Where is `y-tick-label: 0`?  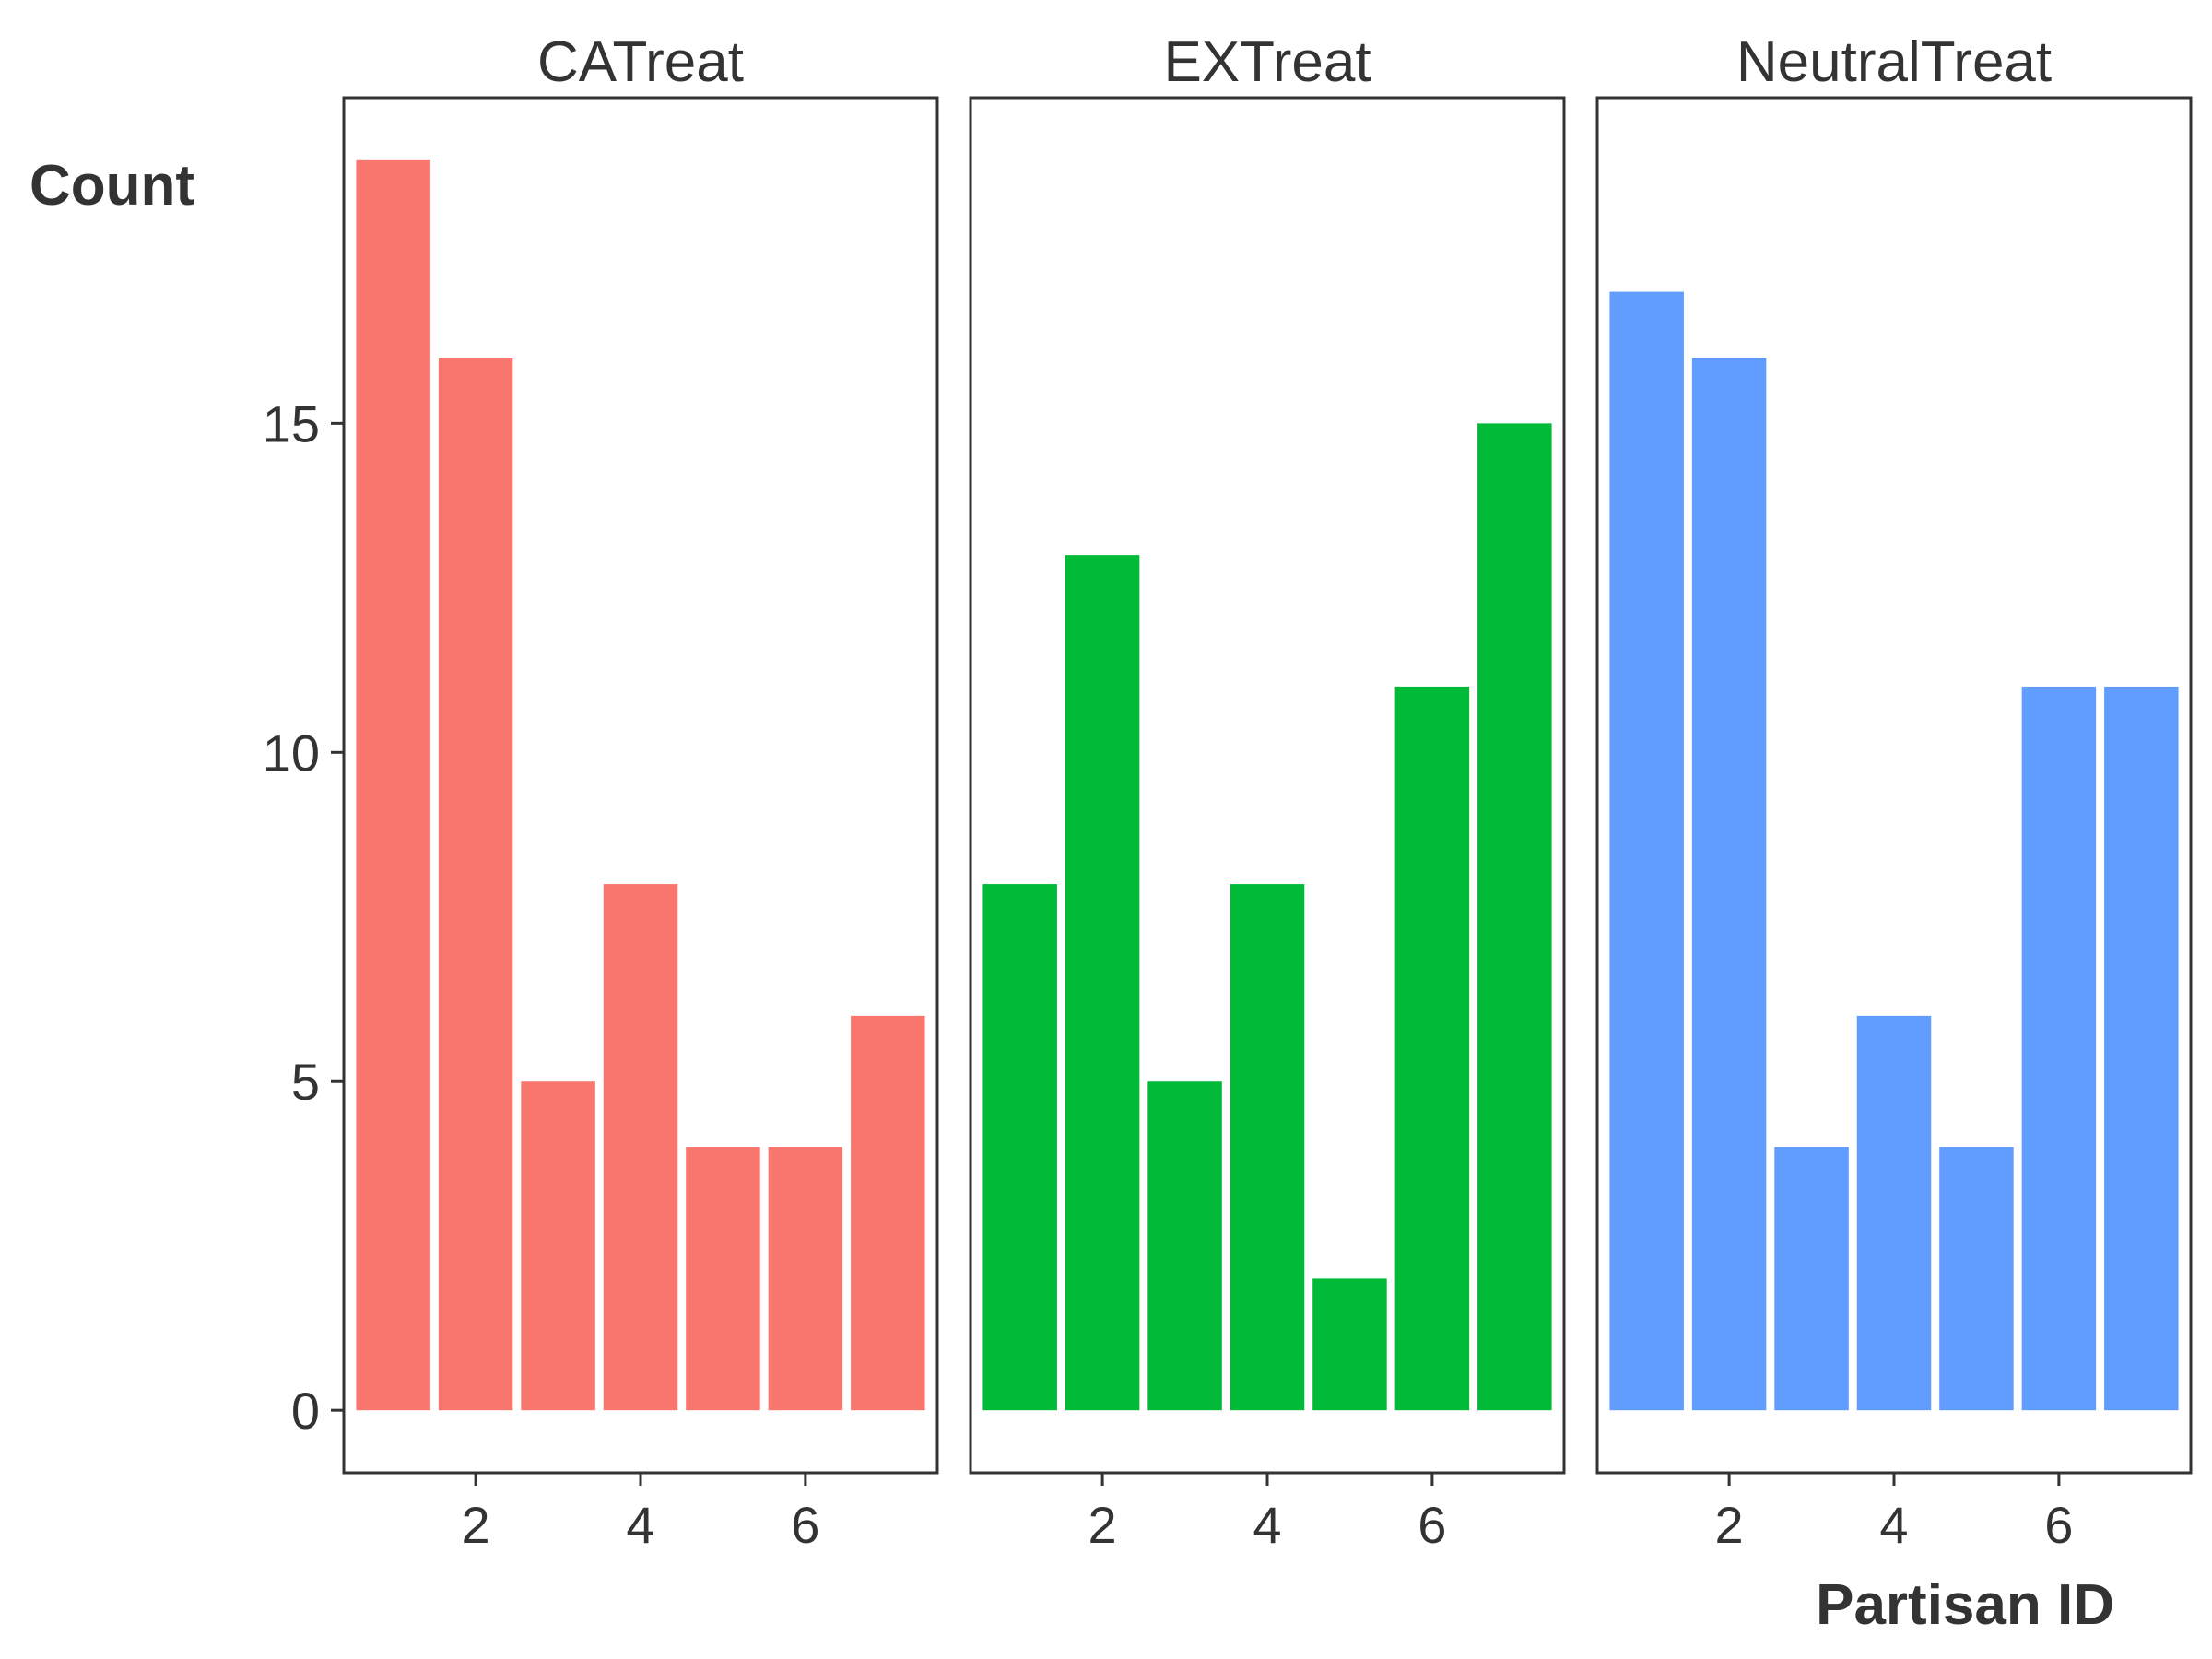
y-tick-label: 0 is located at coordinates (305, 1411).